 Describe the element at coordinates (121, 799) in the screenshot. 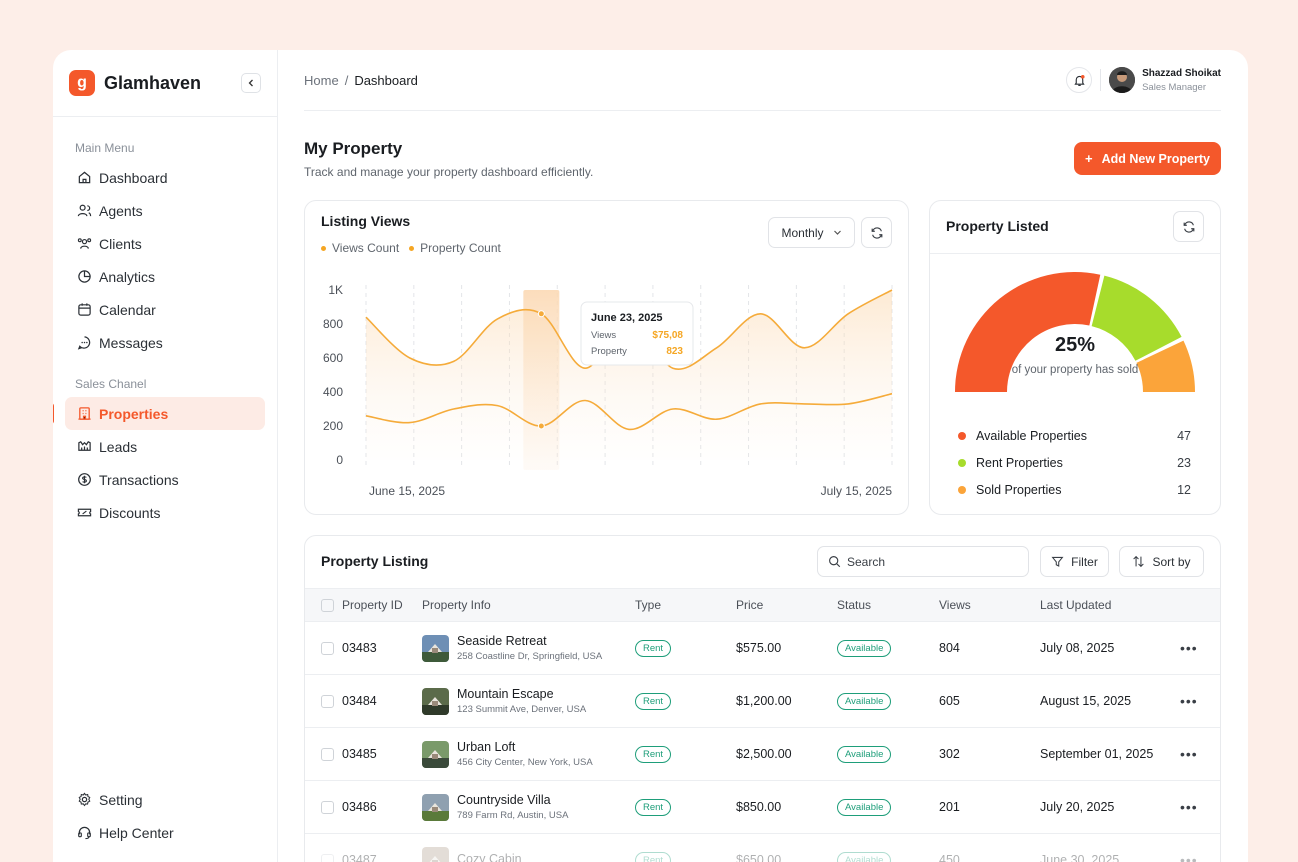

I see `sidebar-item-label: Setting` at that location.